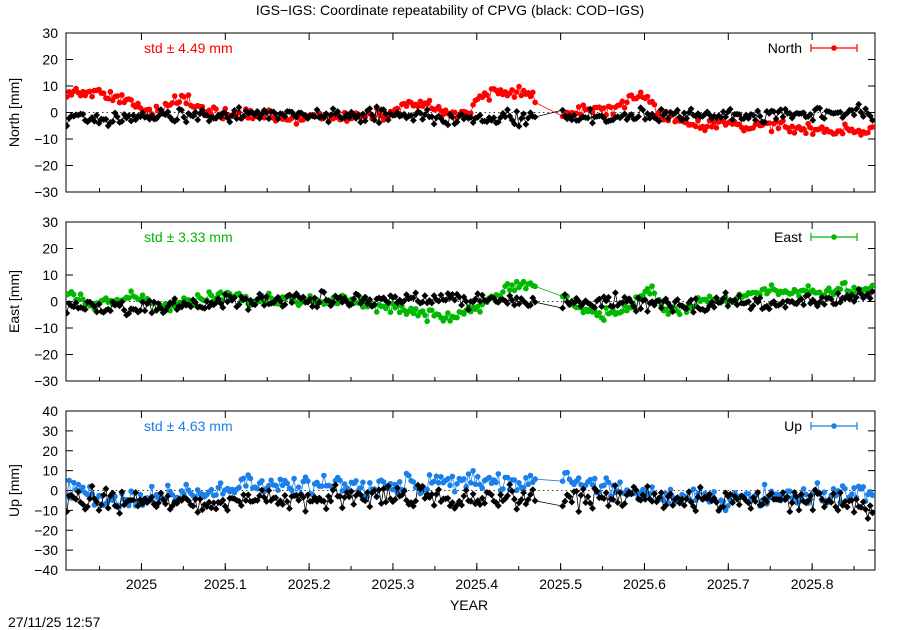 This screenshot has width=900, height=630. I want to click on north-y-tick-label: −30, so click(46, 192).